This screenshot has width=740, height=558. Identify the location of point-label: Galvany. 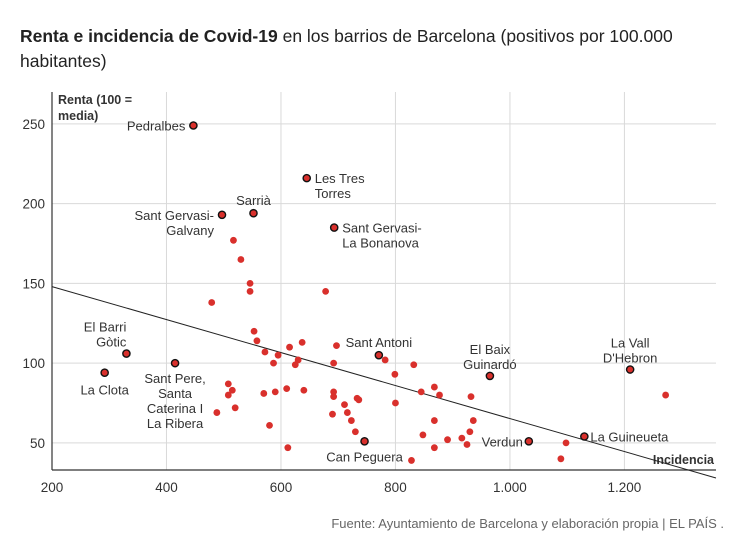
(190, 230).